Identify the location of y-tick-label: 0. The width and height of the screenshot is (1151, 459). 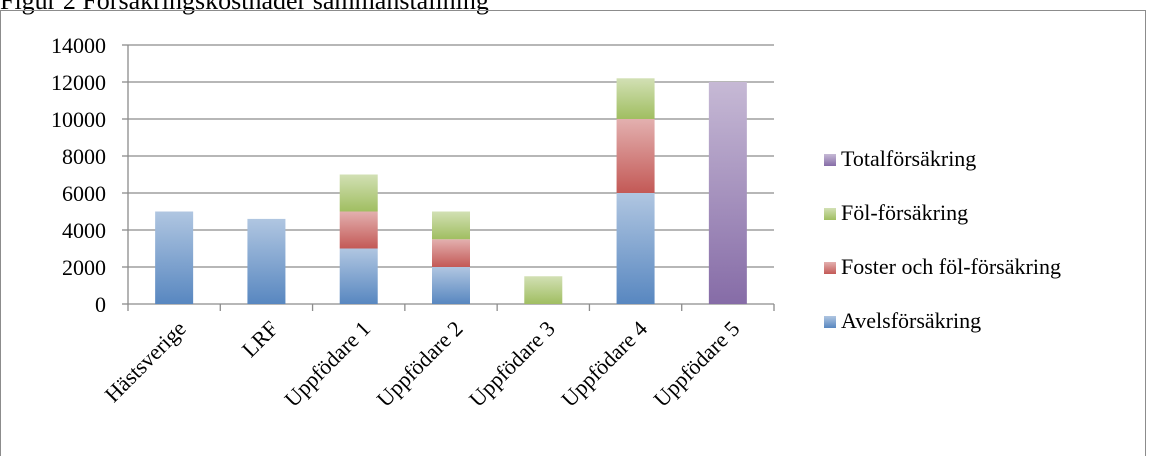
(100, 304).